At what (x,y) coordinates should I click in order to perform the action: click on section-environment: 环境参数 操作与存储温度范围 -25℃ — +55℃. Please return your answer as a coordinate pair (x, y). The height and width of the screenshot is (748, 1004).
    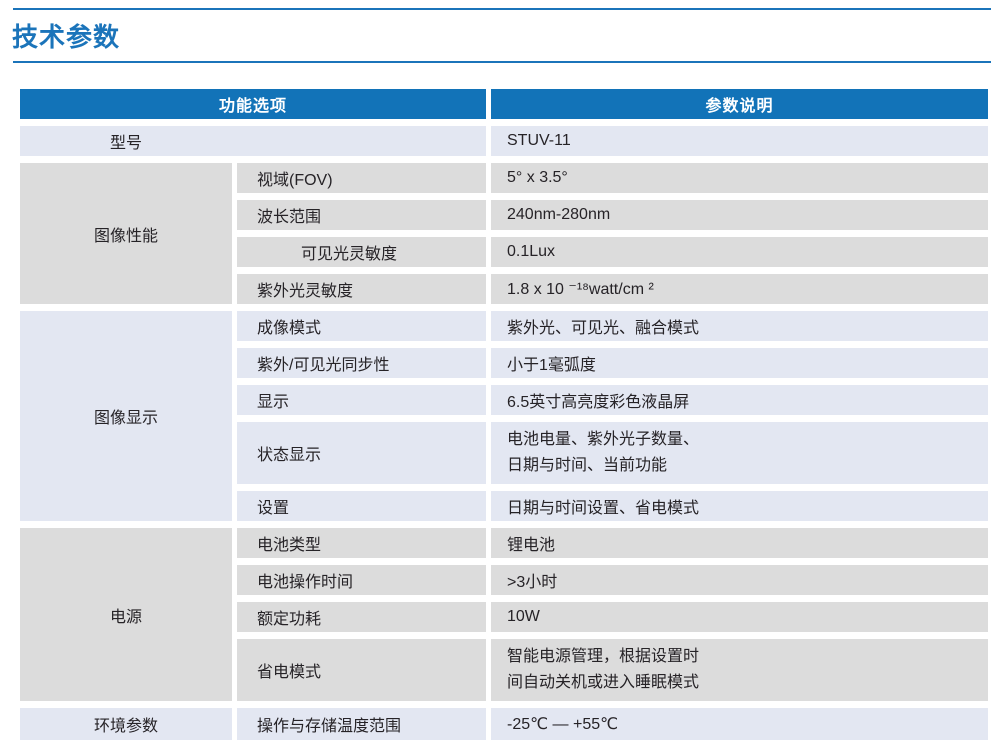
    Looking at the image, I should click on (504, 724).